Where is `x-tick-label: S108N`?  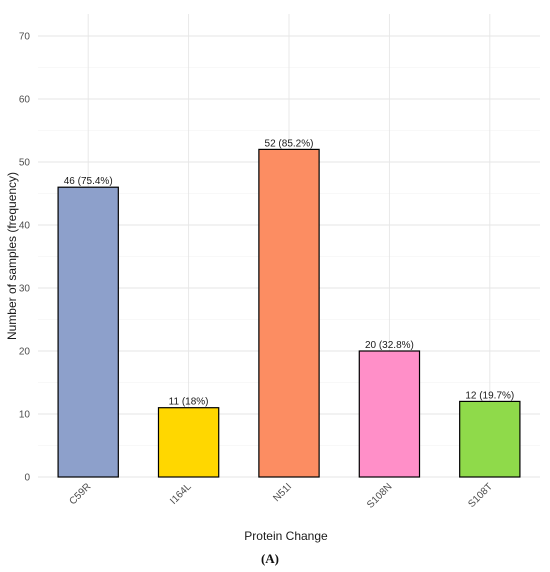
x-tick-label: S108N is located at coordinates (379, 495).